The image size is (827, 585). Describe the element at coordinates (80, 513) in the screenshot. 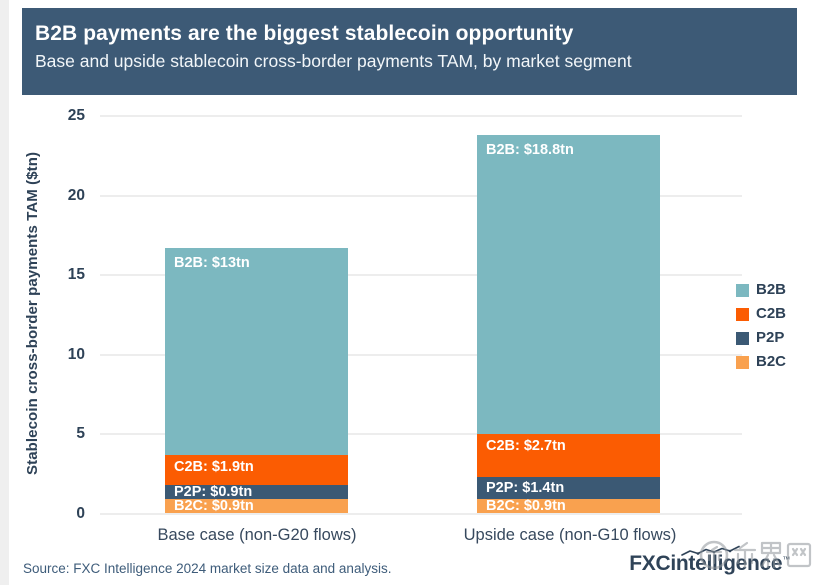

I see `y-tick-0: 0` at that location.